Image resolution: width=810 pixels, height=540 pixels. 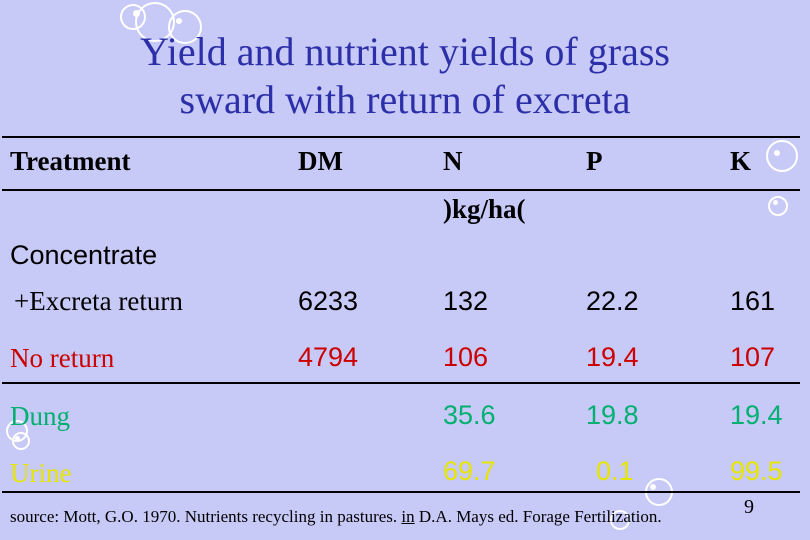 I want to click on row-concentrate-k: 161, so click(x=753, y=301).